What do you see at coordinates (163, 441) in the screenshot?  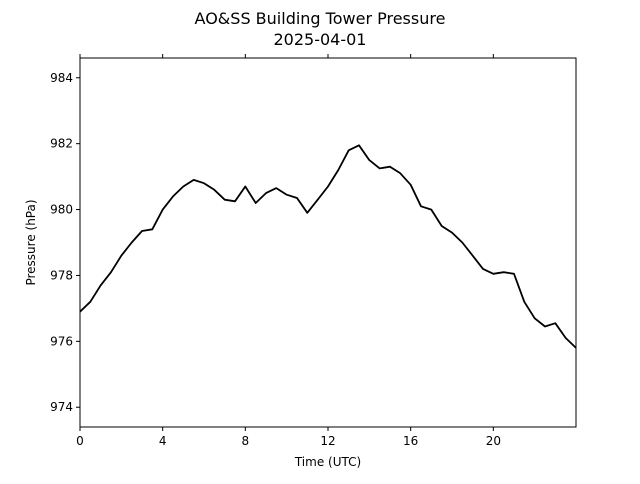 I see `x-tick-label: 4` at bounding box center [163, 441].